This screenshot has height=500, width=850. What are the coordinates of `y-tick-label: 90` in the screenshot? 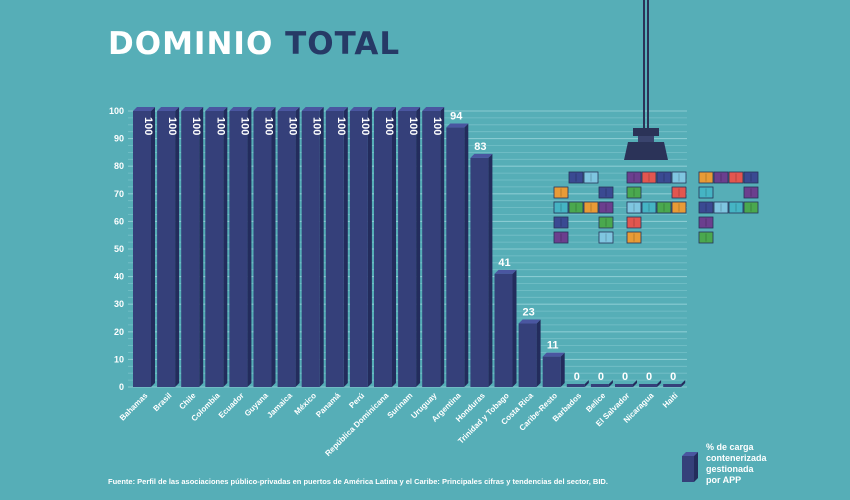 It's located at (119, 139).